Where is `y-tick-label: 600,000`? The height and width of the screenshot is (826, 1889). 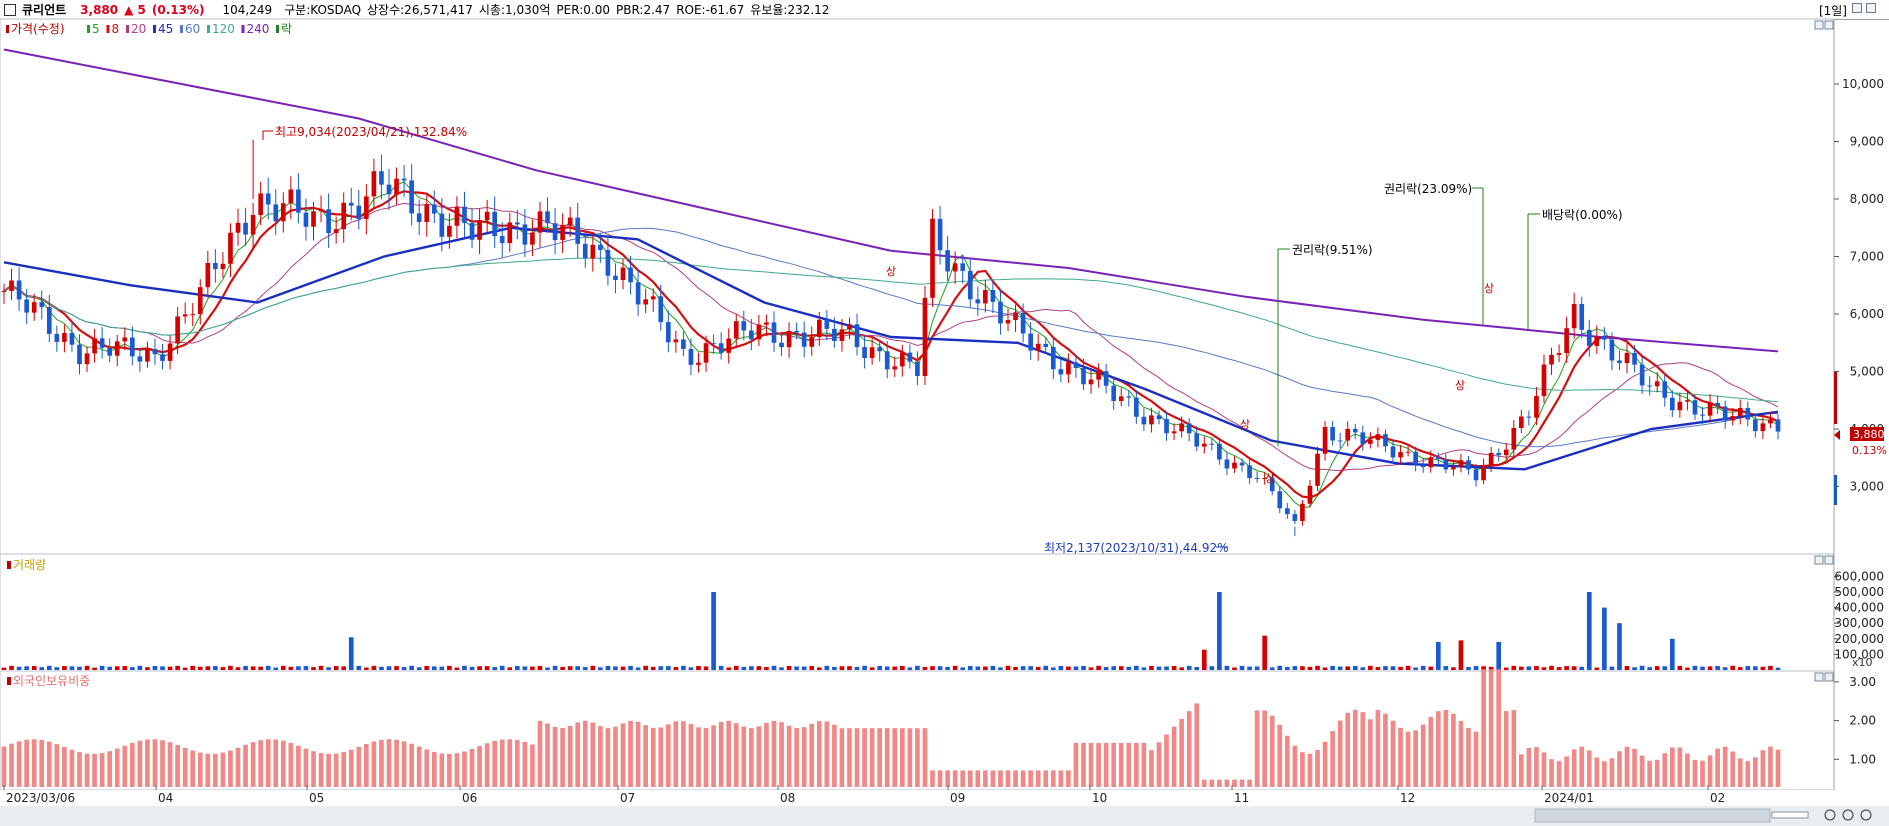 y-tick-label: 600,000 is located at coordinates (1859, 576).